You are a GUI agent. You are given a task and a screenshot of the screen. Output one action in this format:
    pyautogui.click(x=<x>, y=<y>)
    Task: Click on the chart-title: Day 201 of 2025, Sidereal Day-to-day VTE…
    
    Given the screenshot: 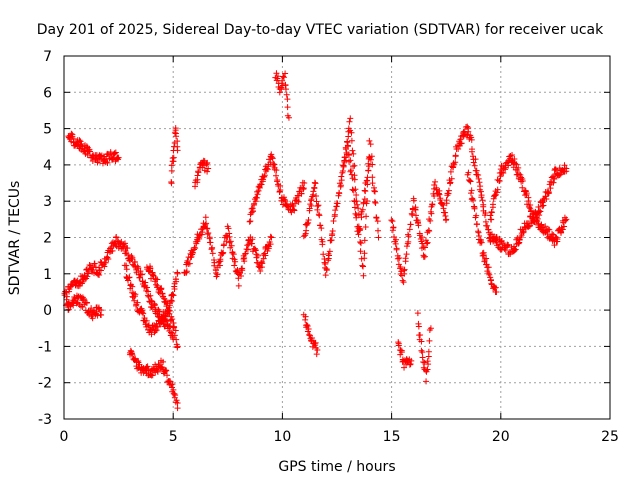 What is the action you would take?
    pyautogui.click(x=320, y=30)
    